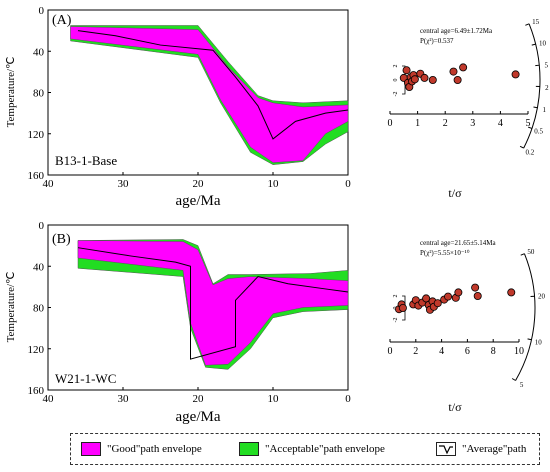 This screenshot has width=550, height=472. What do you see at coordinates (396, 80) in the screenshot?
I see `radial-y-tick-label: 0` at bounding box center [396, 80].